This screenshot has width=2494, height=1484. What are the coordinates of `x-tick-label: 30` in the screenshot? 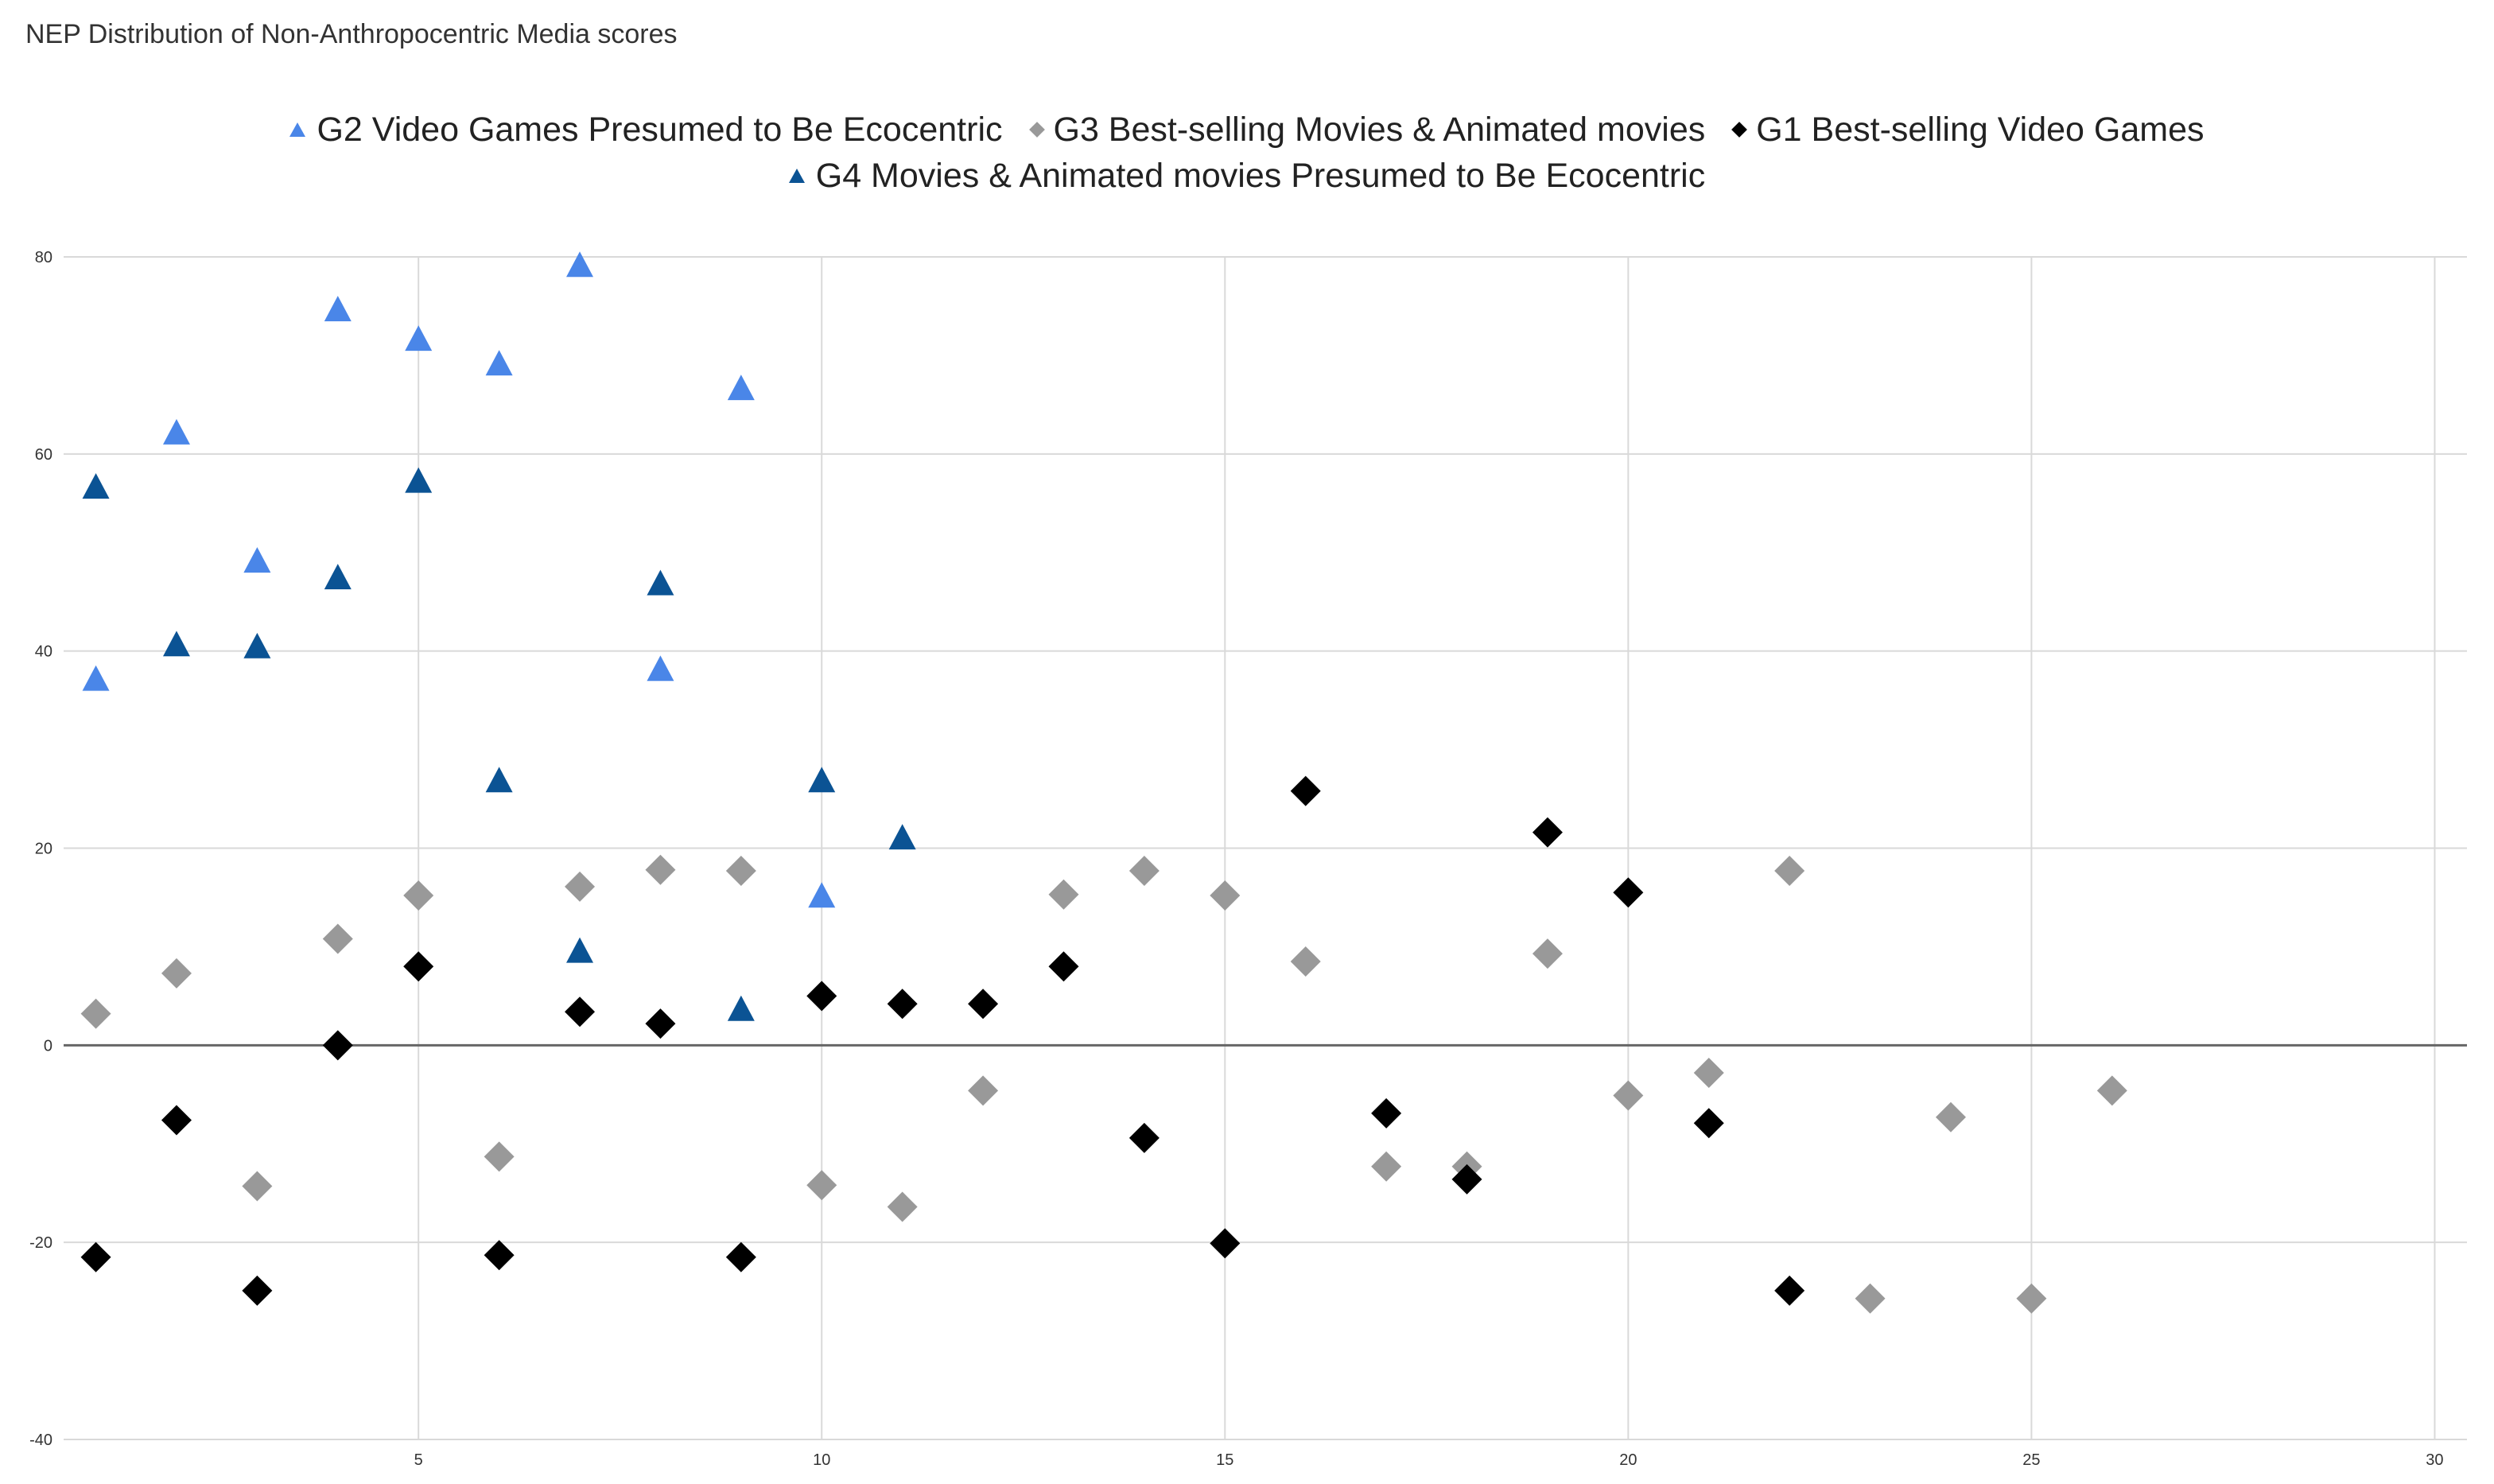 It's located at (2434, 1460).